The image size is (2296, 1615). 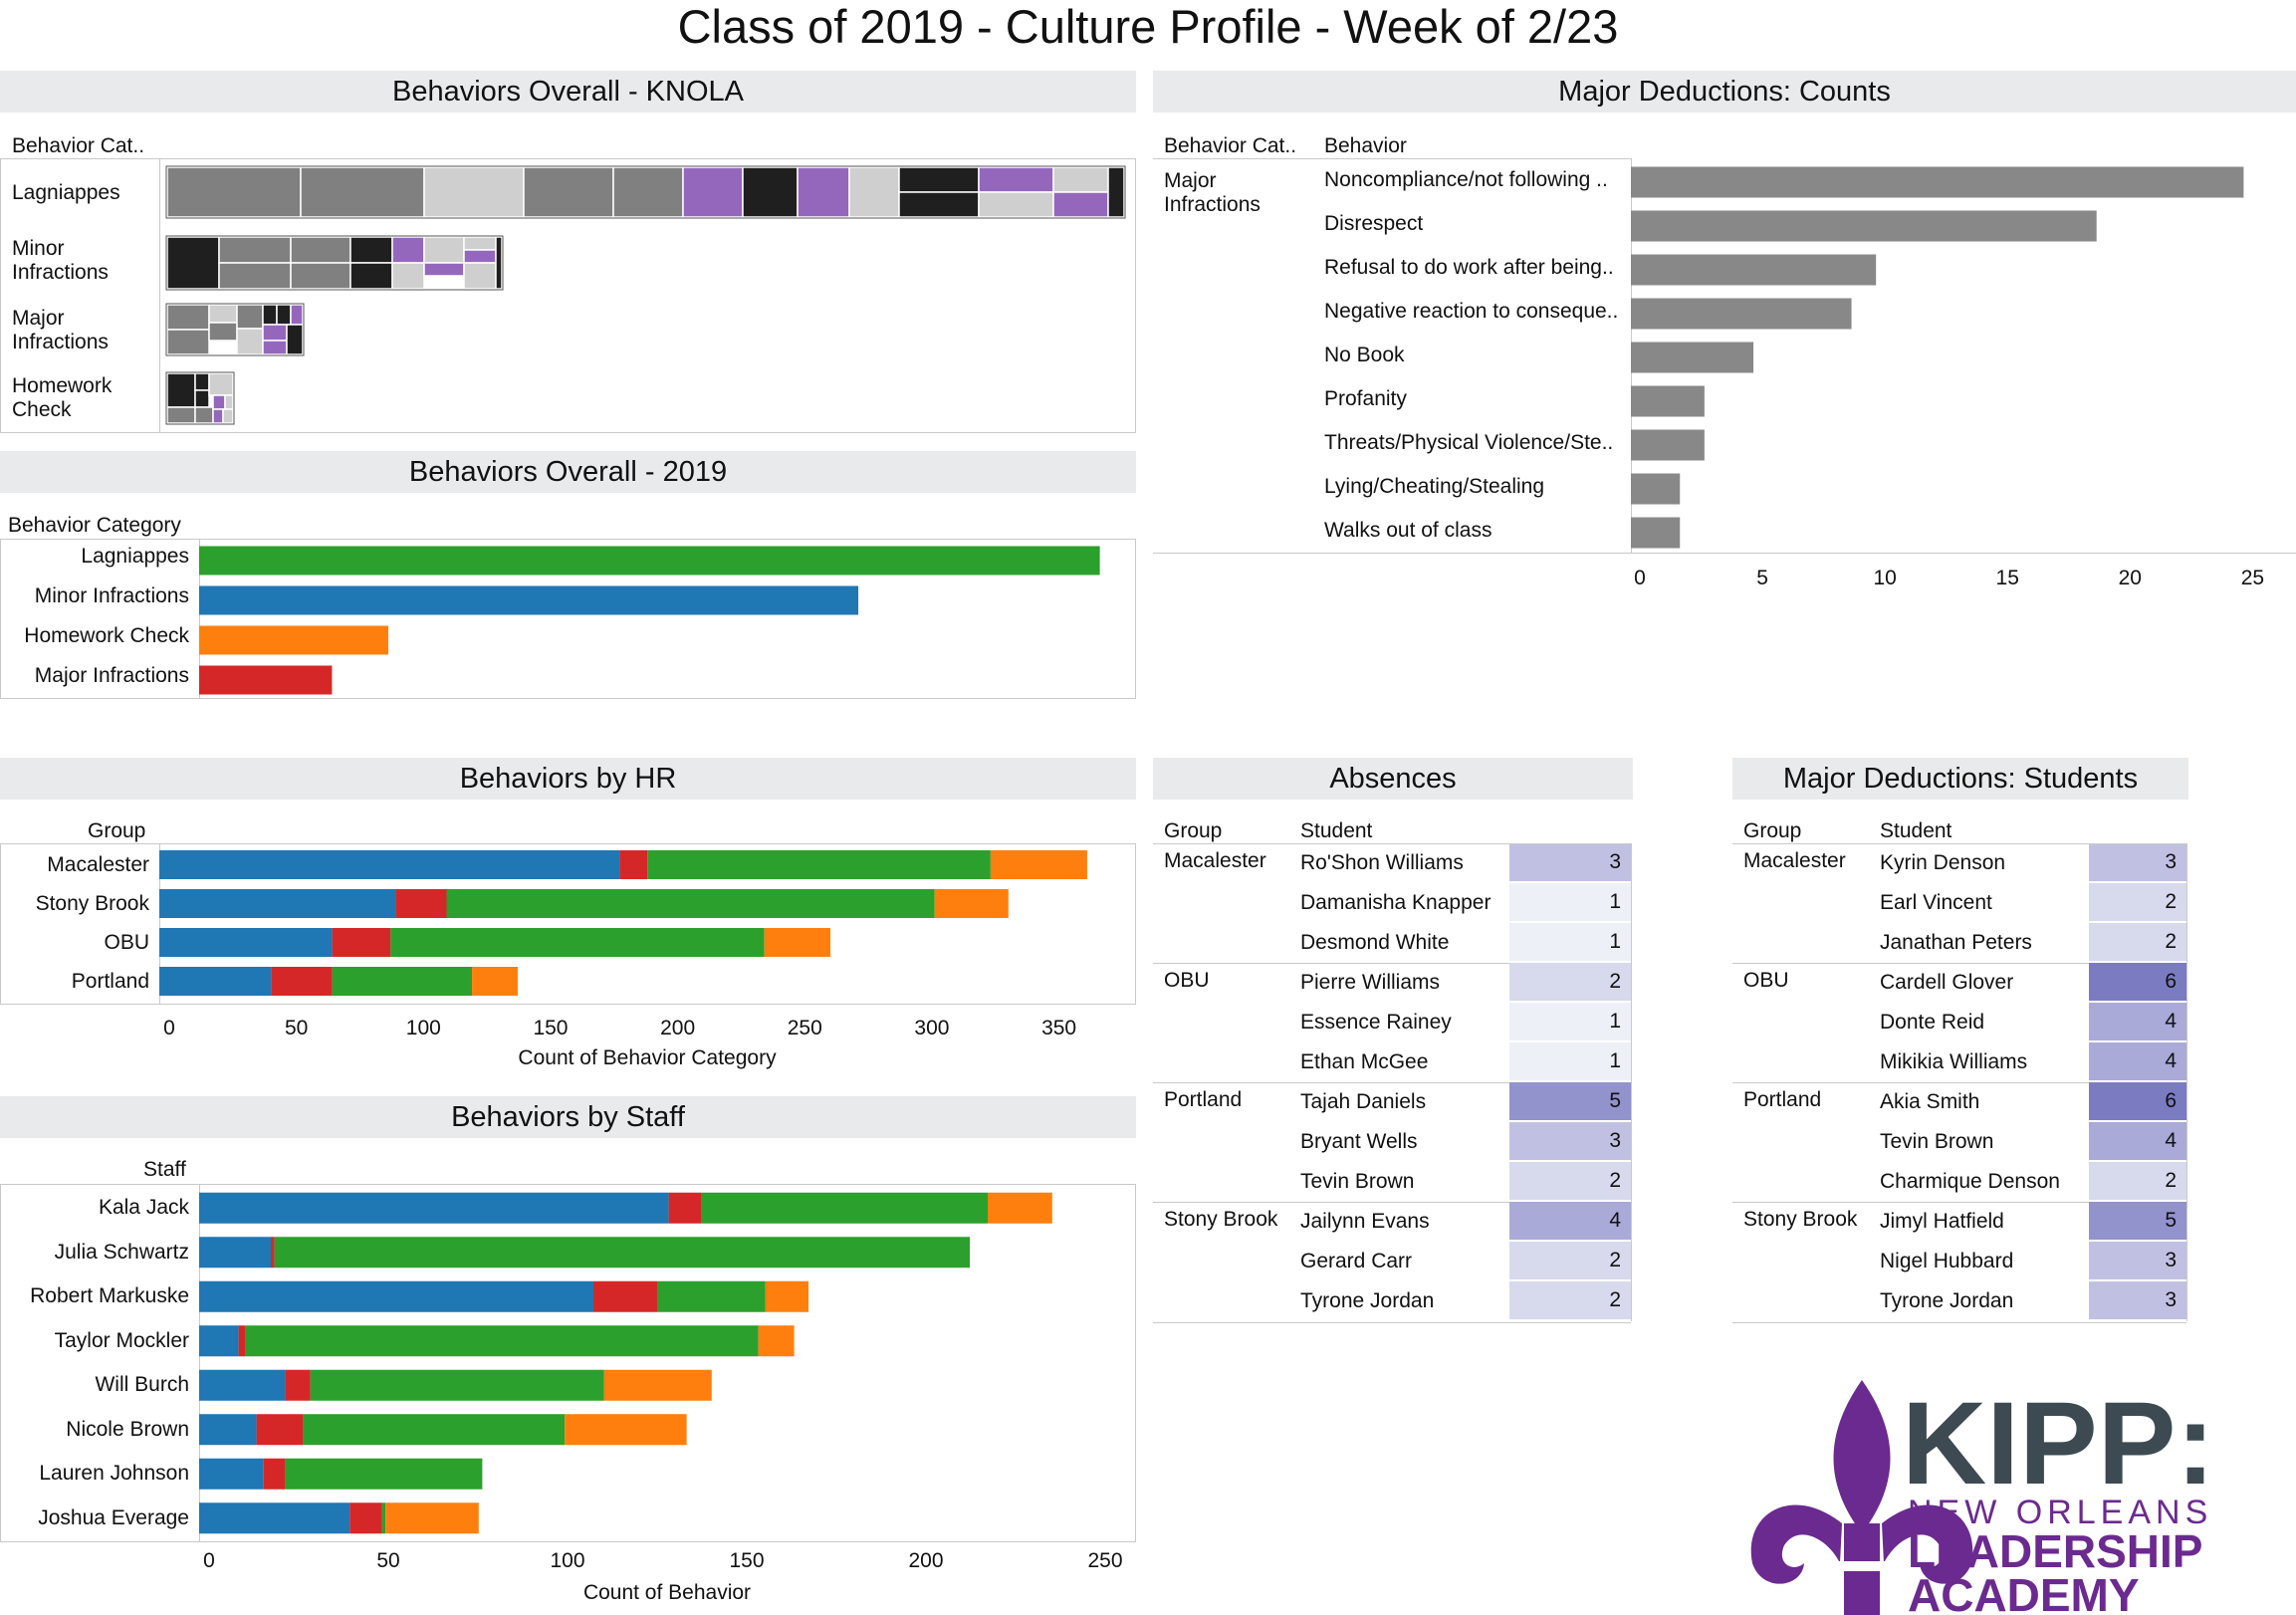 What do you see at coordinates (1392, 843) in the screenshot?
I see `absences-top-rule` at bounding box center [1392, 843].